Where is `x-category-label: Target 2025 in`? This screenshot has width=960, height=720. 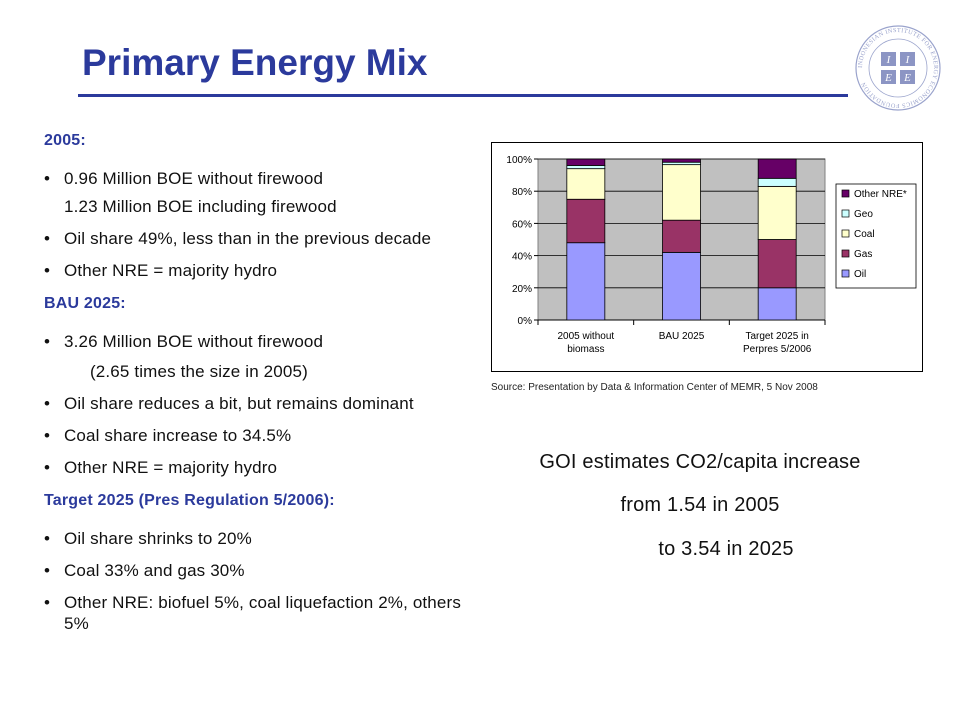
x-category-label: Target 2025 in is located at coordinates (776, 336).